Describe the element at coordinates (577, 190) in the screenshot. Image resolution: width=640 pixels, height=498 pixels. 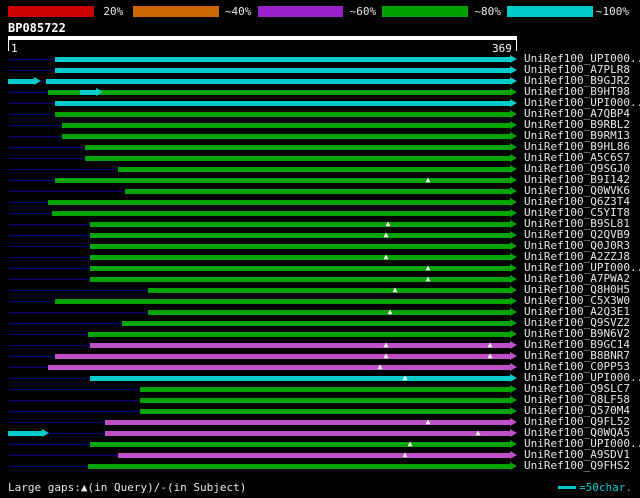
I see `subject-label: UniRef100_Q0WVK6` at that location.